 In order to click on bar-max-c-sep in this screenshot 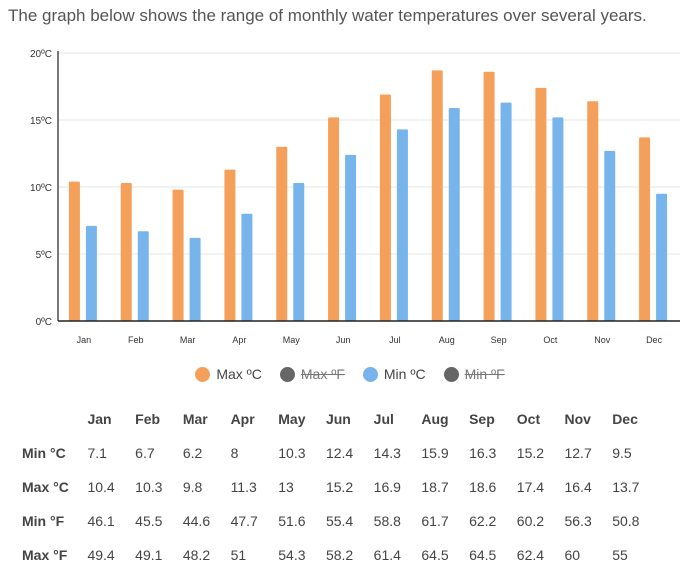, I will do `click(489, 196)`.